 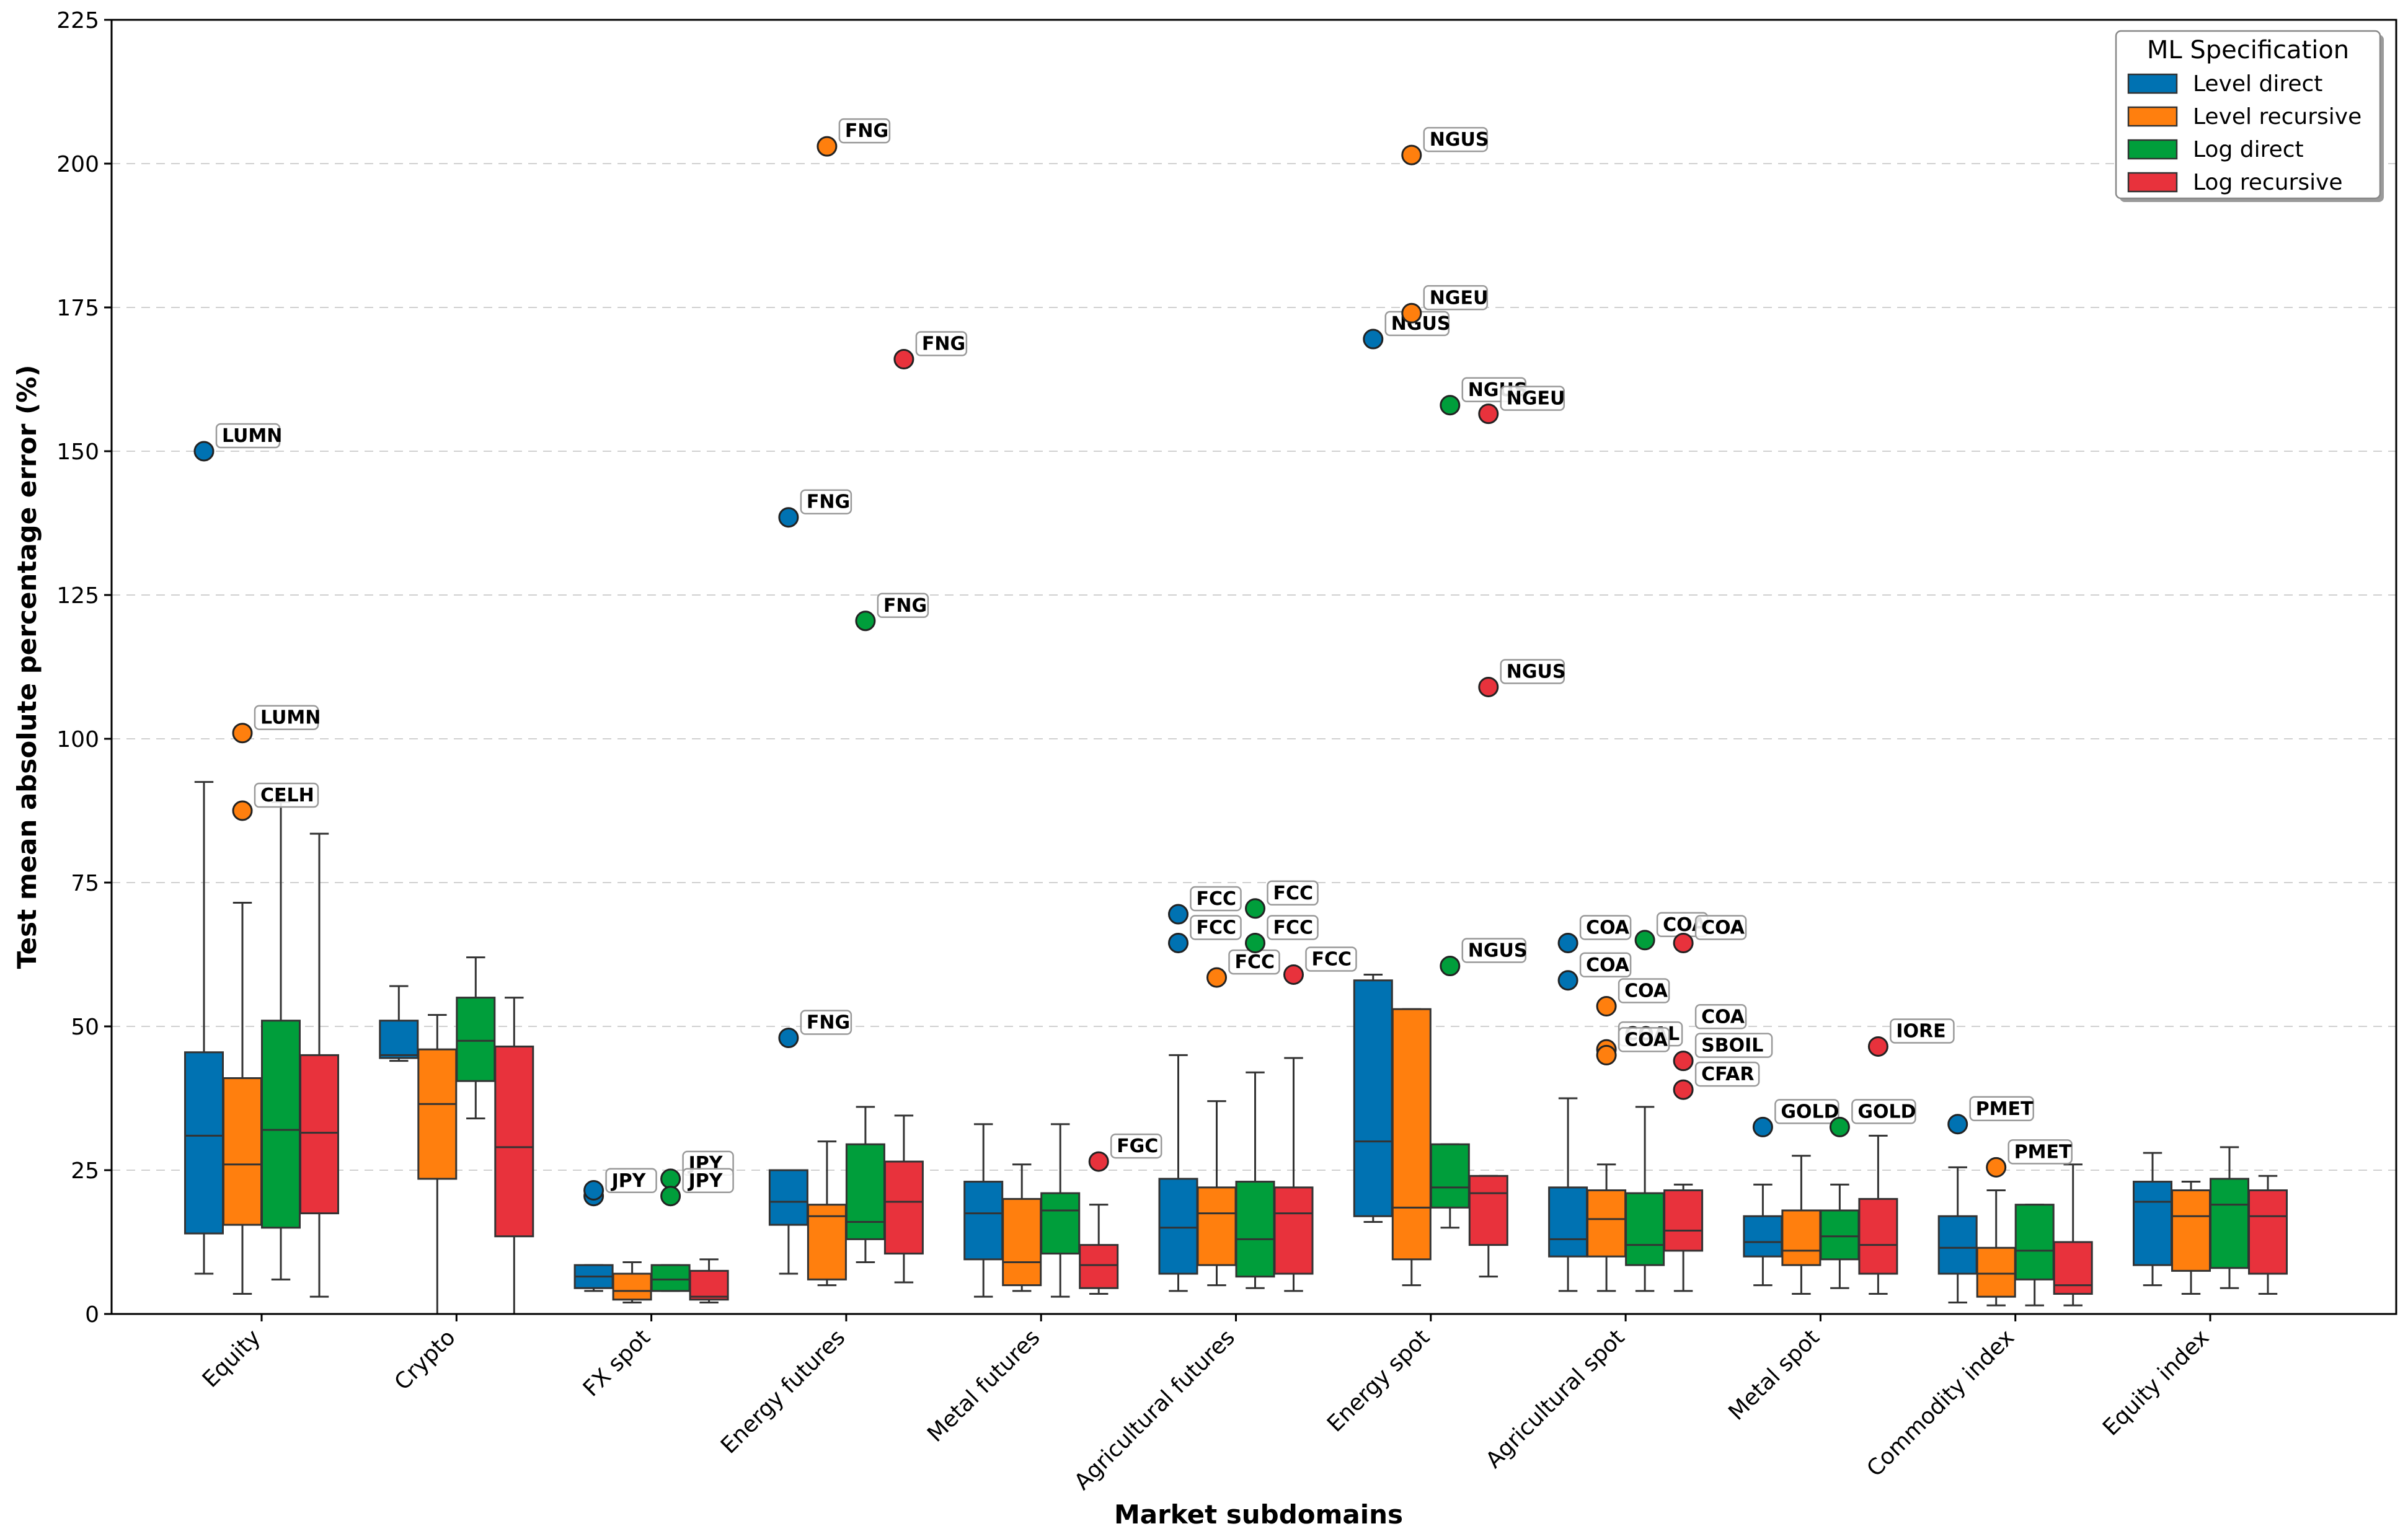 What do you see at coordinates (2257, 84) in the screenshot?
I see `legend-entry-label: Level direct` at bounding box center [2257, 84].